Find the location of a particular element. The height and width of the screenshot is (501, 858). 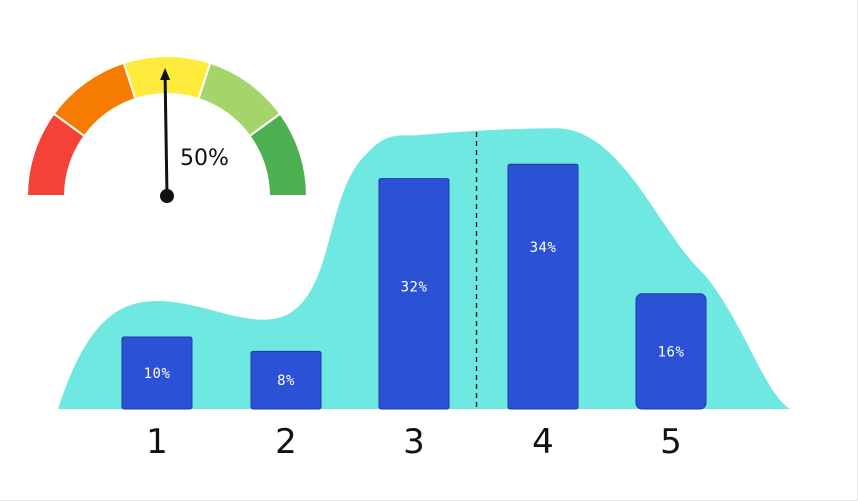

category-label-5: 5 is located at coordinates (671, 442).